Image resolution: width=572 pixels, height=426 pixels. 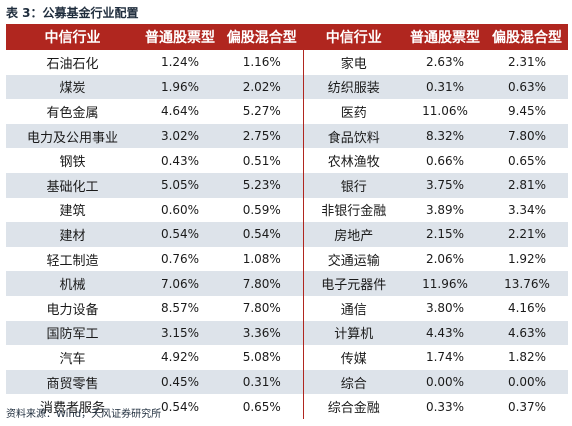 I want to click on hybrid-fund-value-cell: 1.82%, so click(x=527, y=357).